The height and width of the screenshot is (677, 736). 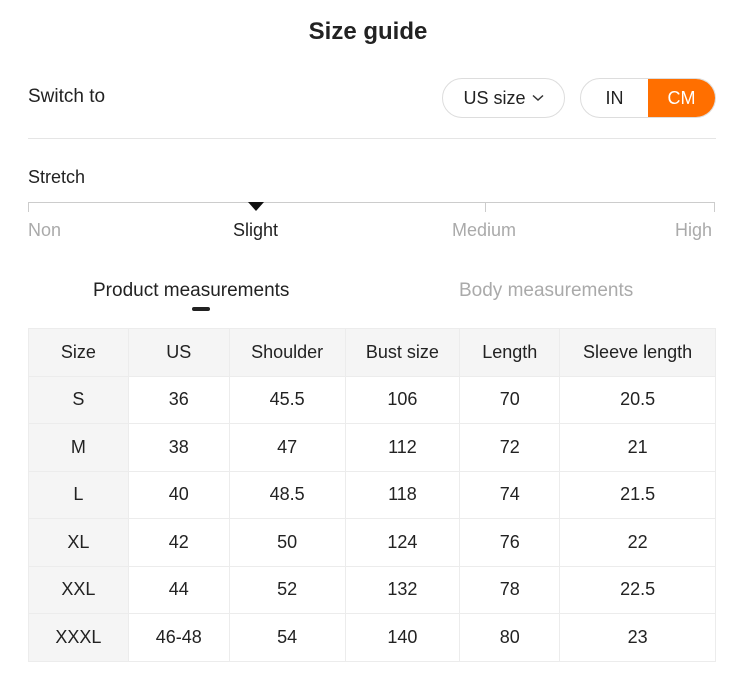 What do you see at coordinates (681, 98) in the screenshot?
I see `unit-cm-button: CM` at bounding box center [681, 98].